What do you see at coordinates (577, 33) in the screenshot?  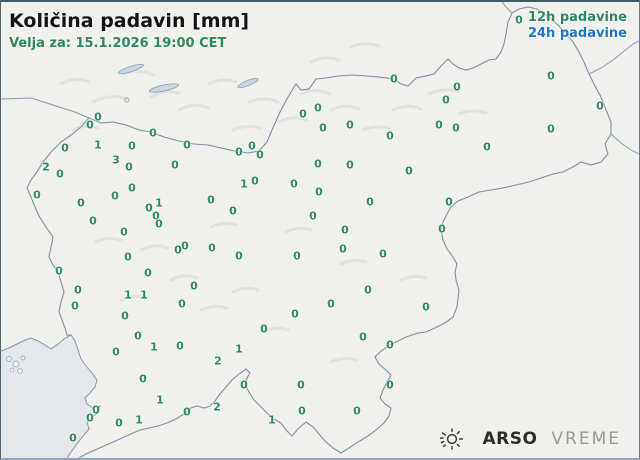 I see `legend-item-24h: 24h padavine` at bounding box center [577, 33].